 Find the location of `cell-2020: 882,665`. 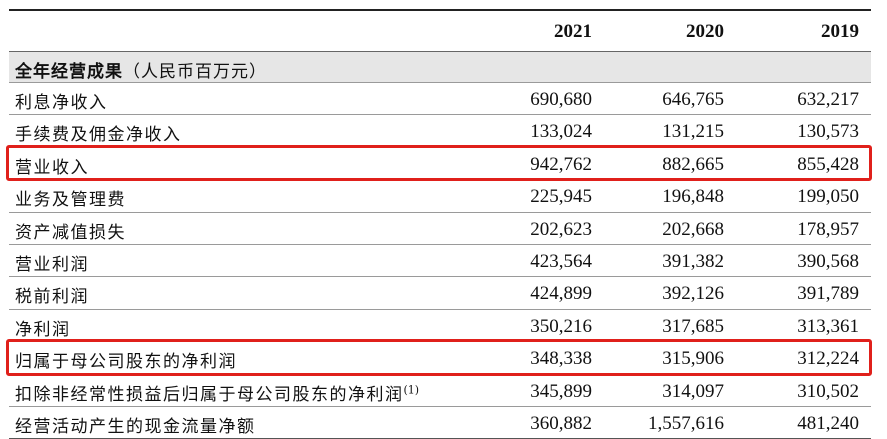

cell-2020: 882,665 is located at coordinates (693, 164).